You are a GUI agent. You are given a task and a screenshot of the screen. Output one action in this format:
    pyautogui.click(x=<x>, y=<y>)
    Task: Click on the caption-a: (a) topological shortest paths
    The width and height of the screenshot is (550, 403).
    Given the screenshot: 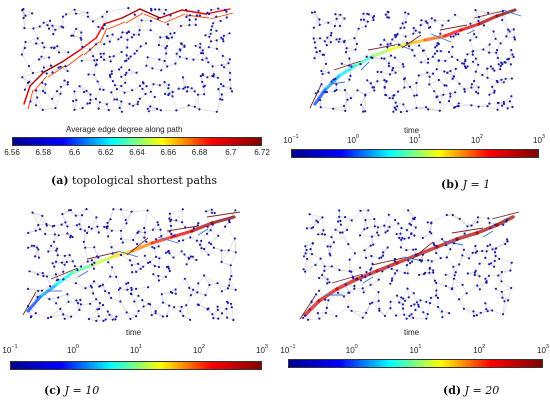 What is the action you would take?
    pyautogui.click(x=134, y=180)
    